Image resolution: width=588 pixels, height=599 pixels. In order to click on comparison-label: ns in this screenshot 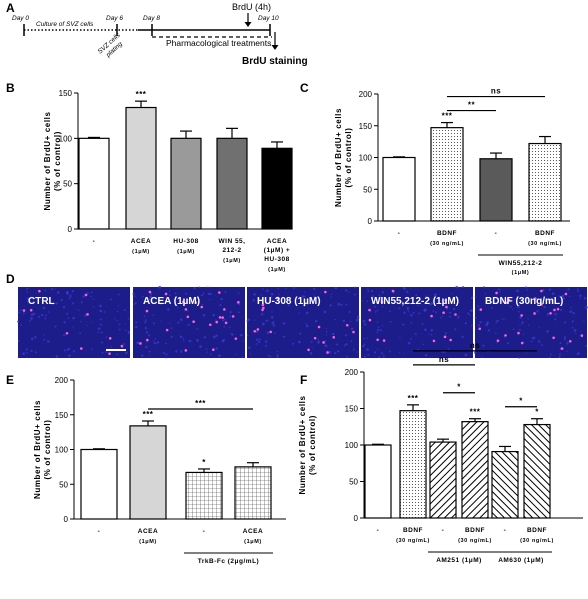, I will do `click(444, 359)`.